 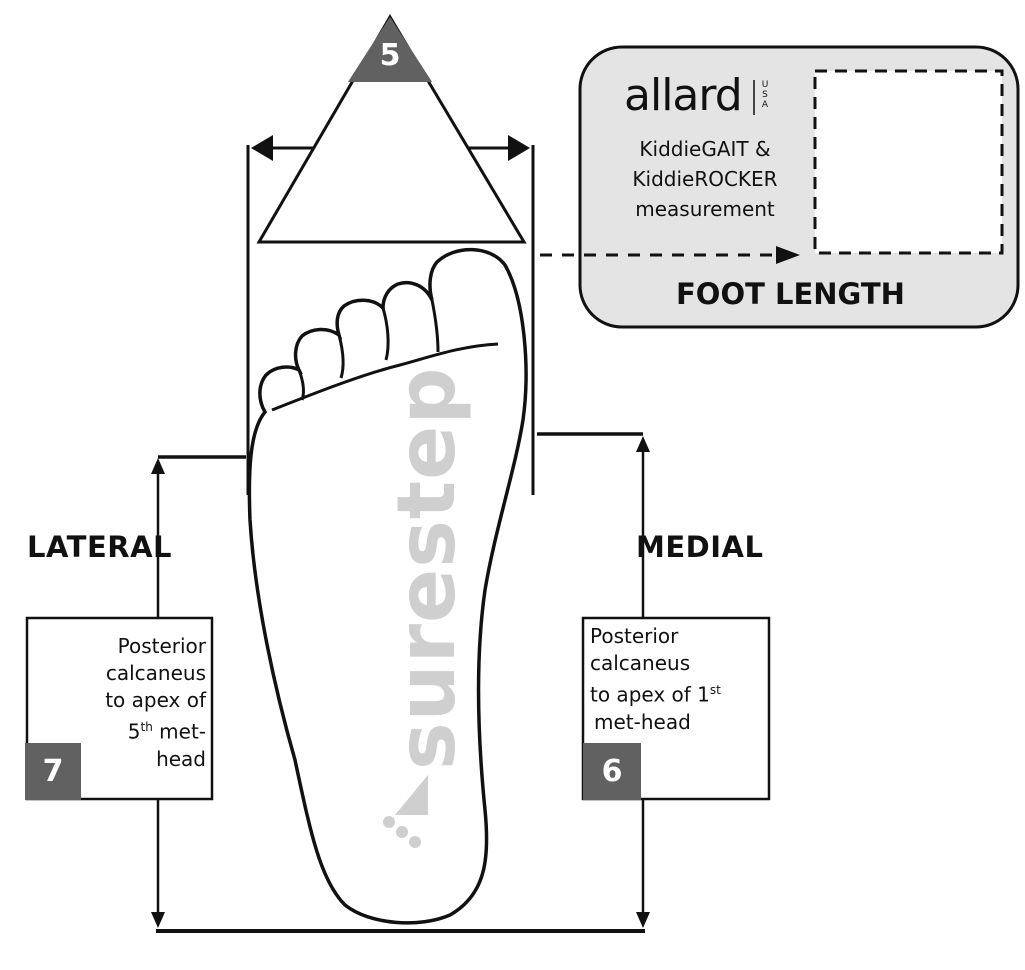 What do you see at coordinates (158, 920) in the screenshot?
I see `lateral-arrowhead-bottom` at bounding box center [158, 920].